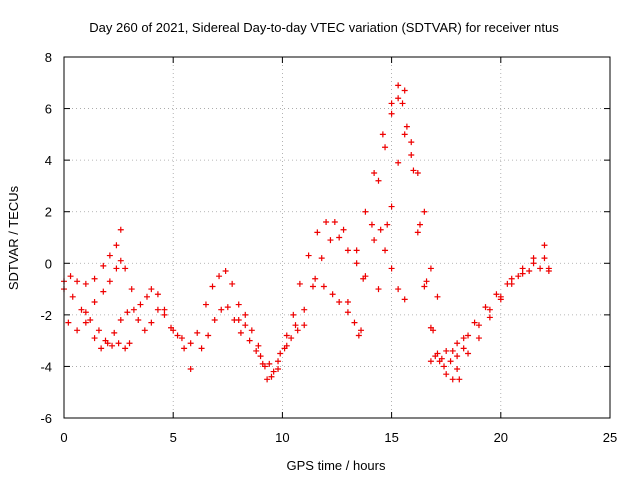 The height and width of the screenshot is (480, 640). What do you see at coordinates (48, 57) in the screenshot?
I see `y-tick-label: 8` at bounding box center [48, 57].